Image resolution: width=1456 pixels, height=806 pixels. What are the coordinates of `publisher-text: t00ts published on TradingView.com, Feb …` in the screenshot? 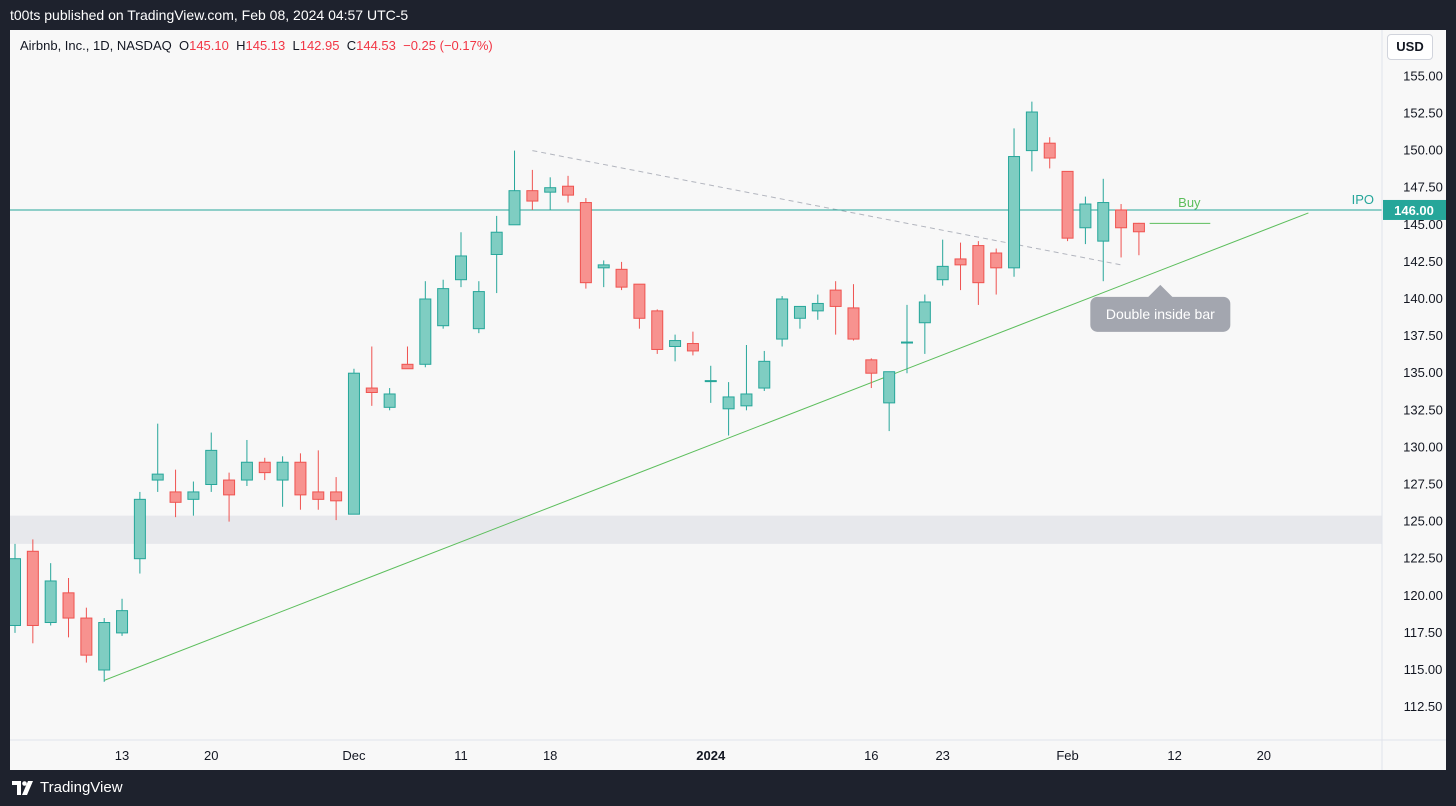 It's located at (209, 15).